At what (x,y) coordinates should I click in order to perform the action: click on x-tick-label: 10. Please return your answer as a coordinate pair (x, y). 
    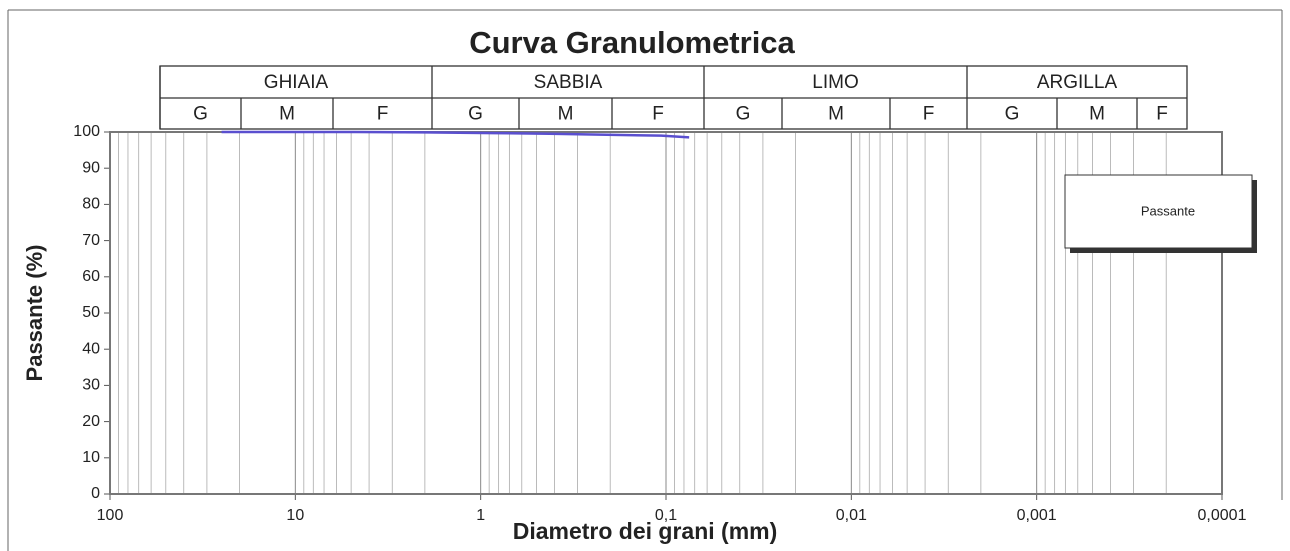
    Looking at the image, I should click on (295, 515).